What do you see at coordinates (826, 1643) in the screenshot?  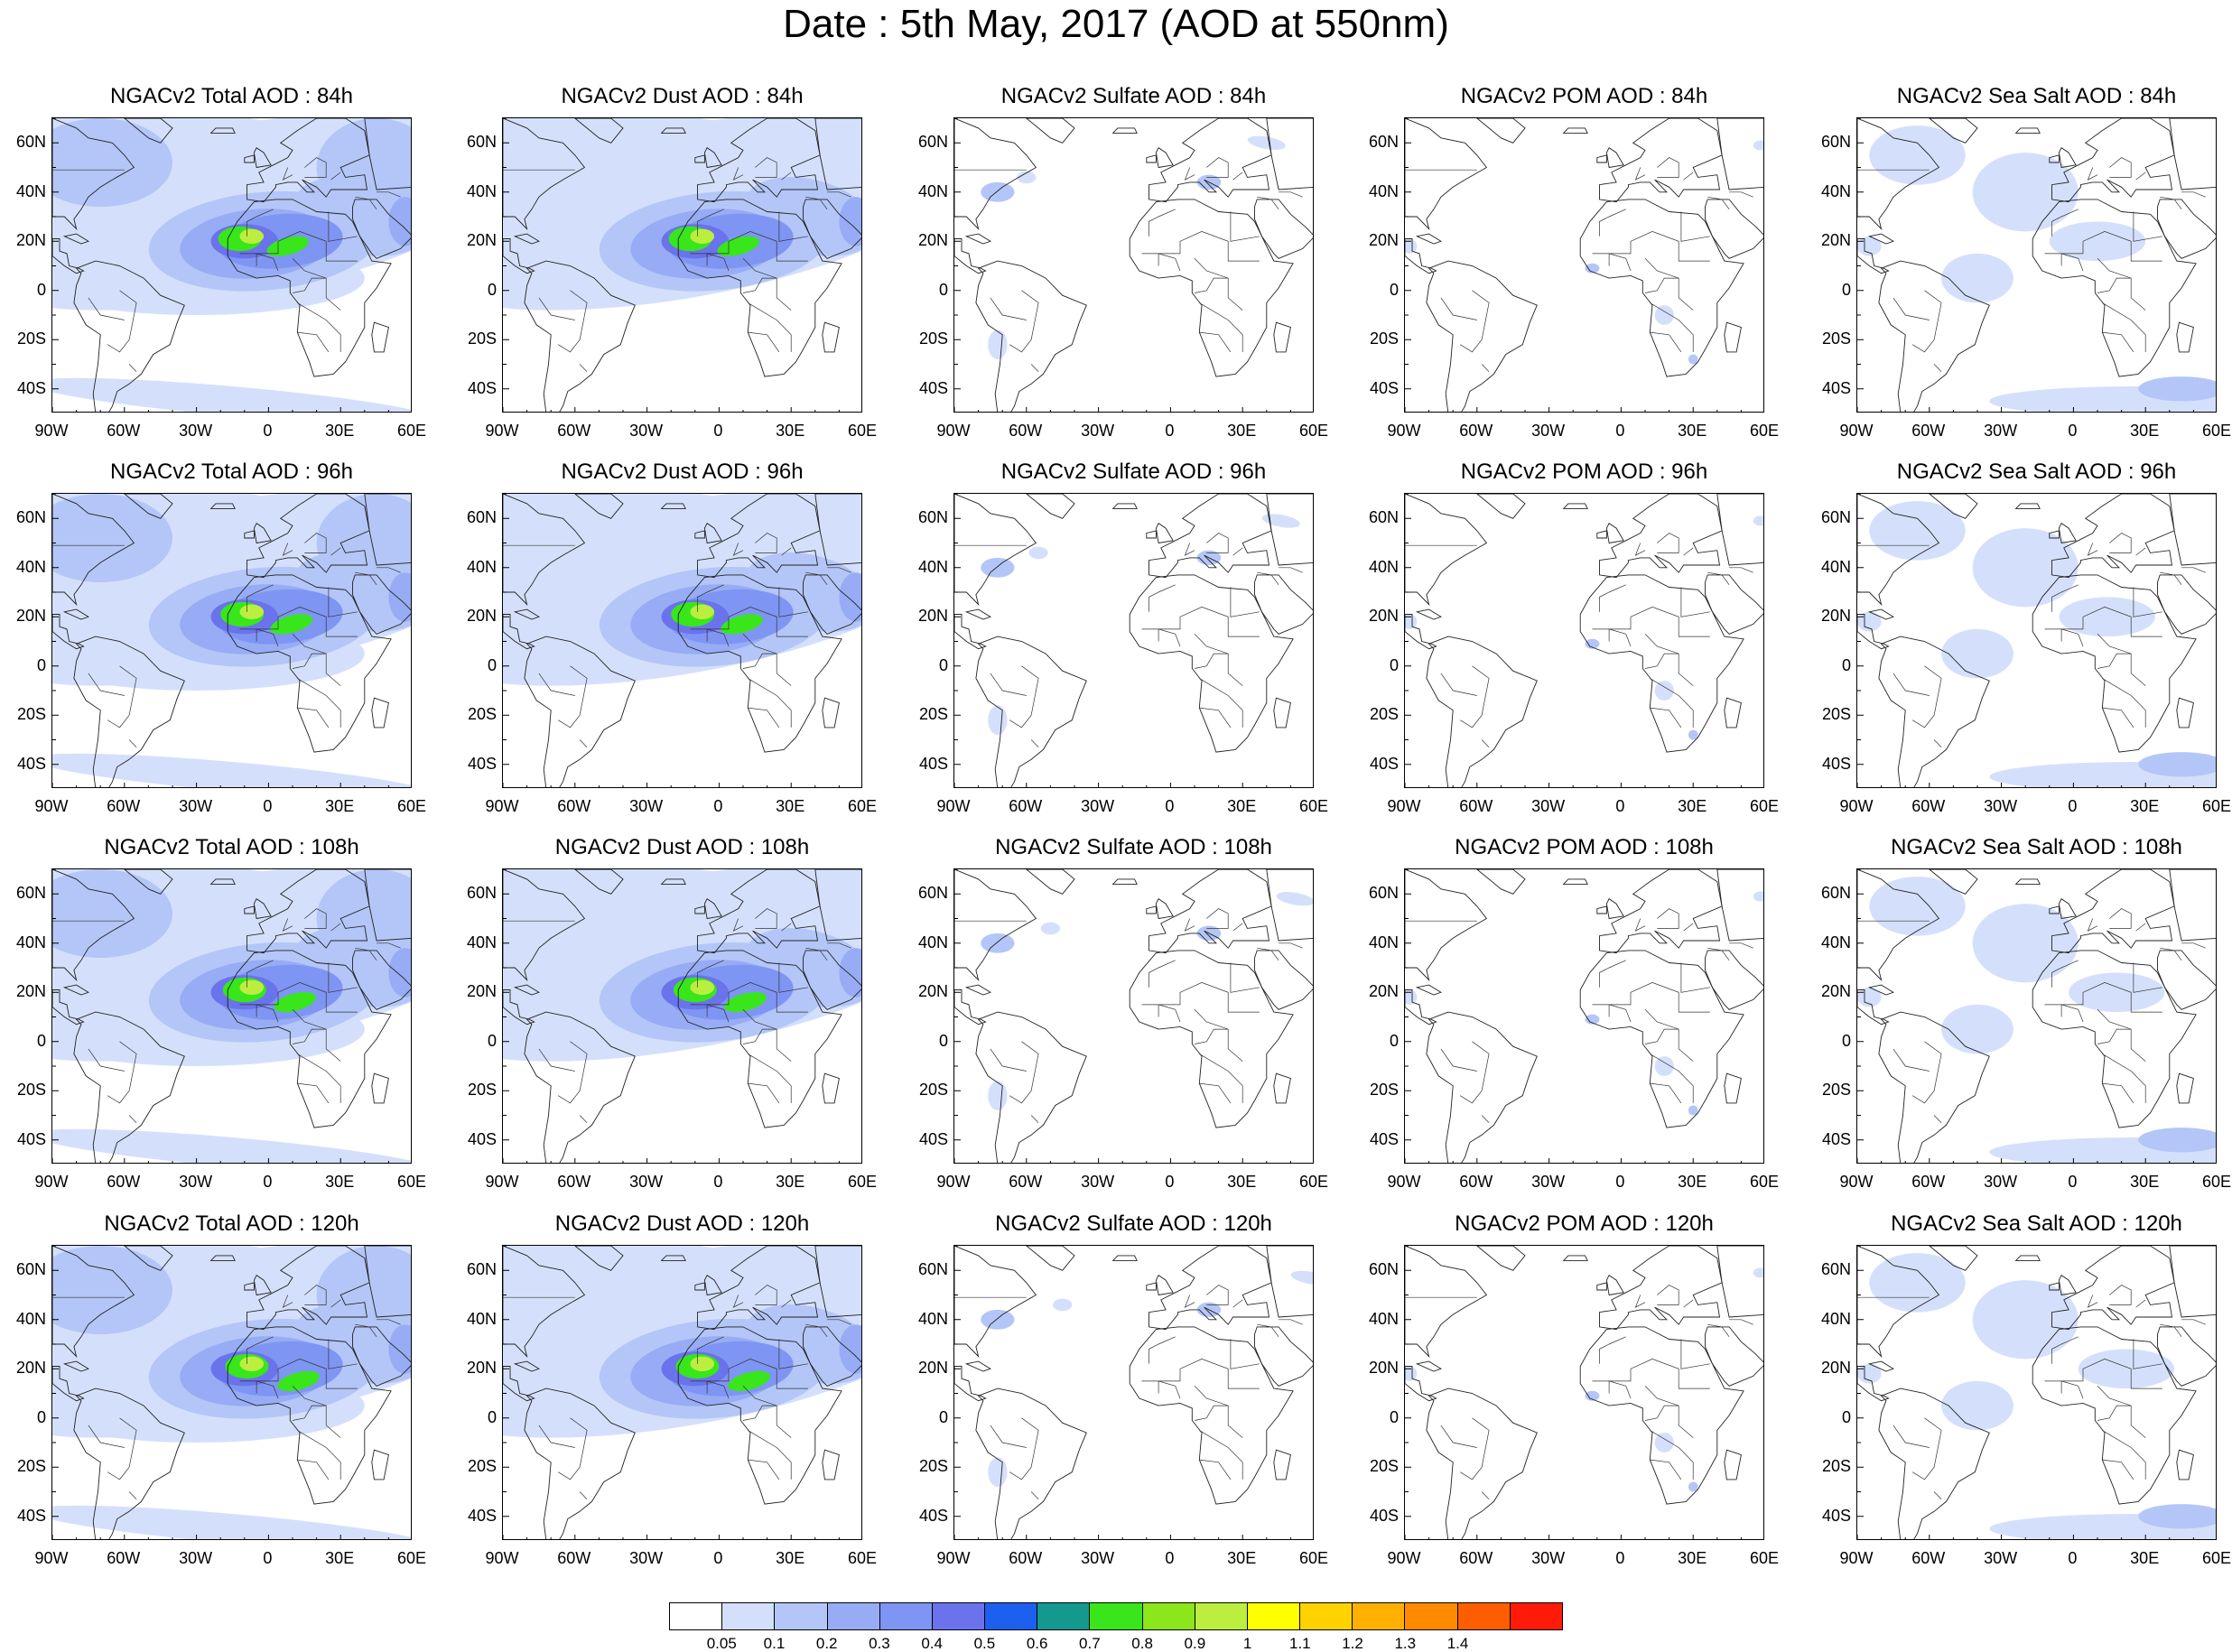 I see `colorbar-label: 0.2` at bounding box center [826, 1643].